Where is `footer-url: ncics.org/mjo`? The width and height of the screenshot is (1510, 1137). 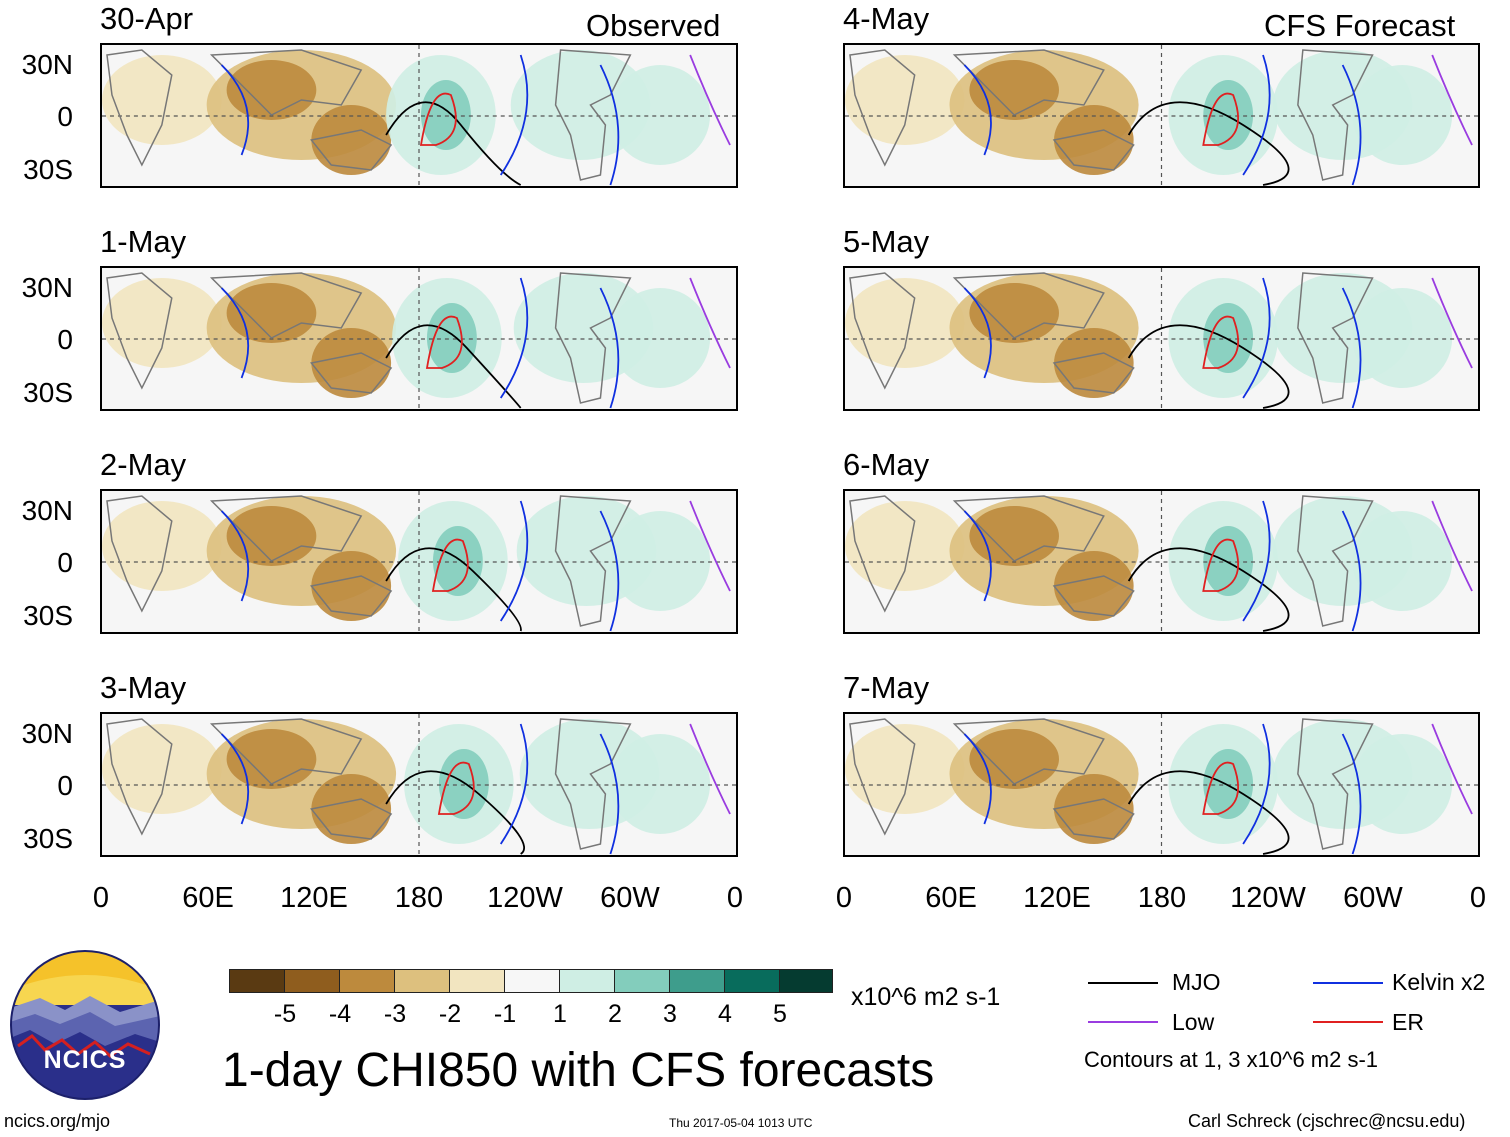
footer-url: ncics.org/mjo is located at coordinates (57, 1121).